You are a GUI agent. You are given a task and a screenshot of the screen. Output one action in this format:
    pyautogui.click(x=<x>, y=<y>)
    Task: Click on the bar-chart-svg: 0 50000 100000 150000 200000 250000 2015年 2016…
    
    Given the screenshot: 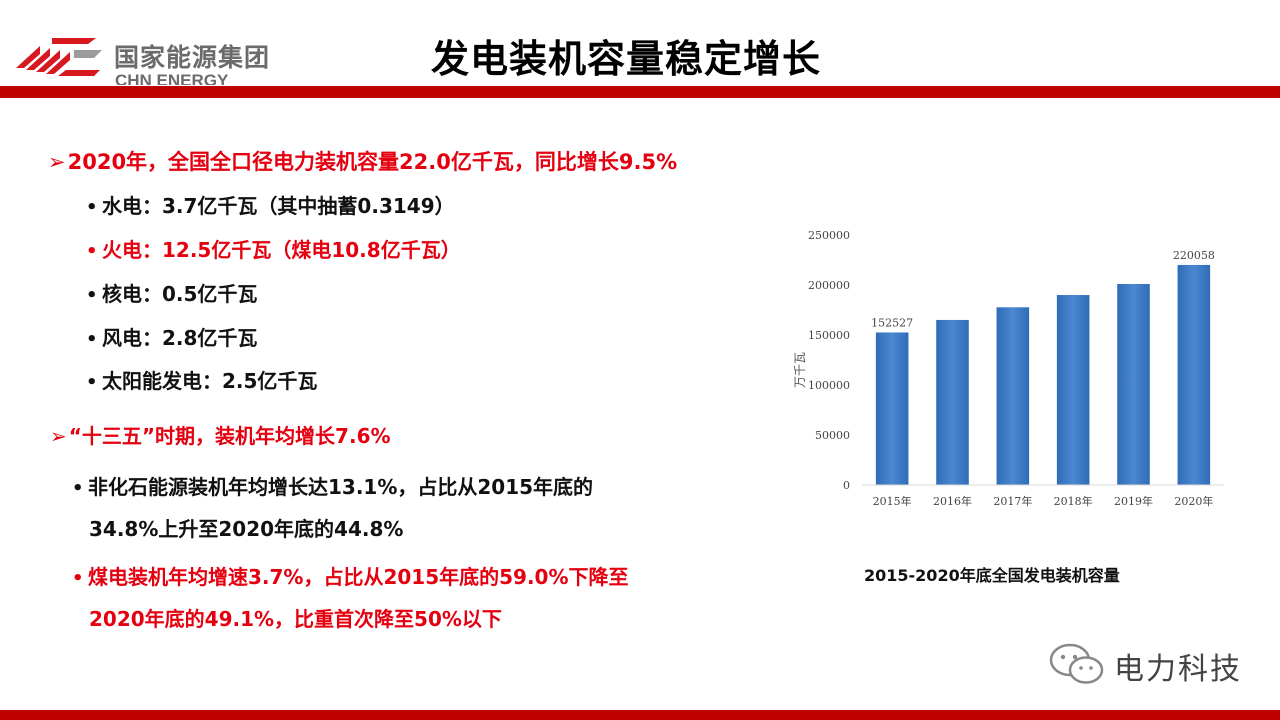 What is the action you would take?
    pyautogui.click(x=1008, y=368)
    